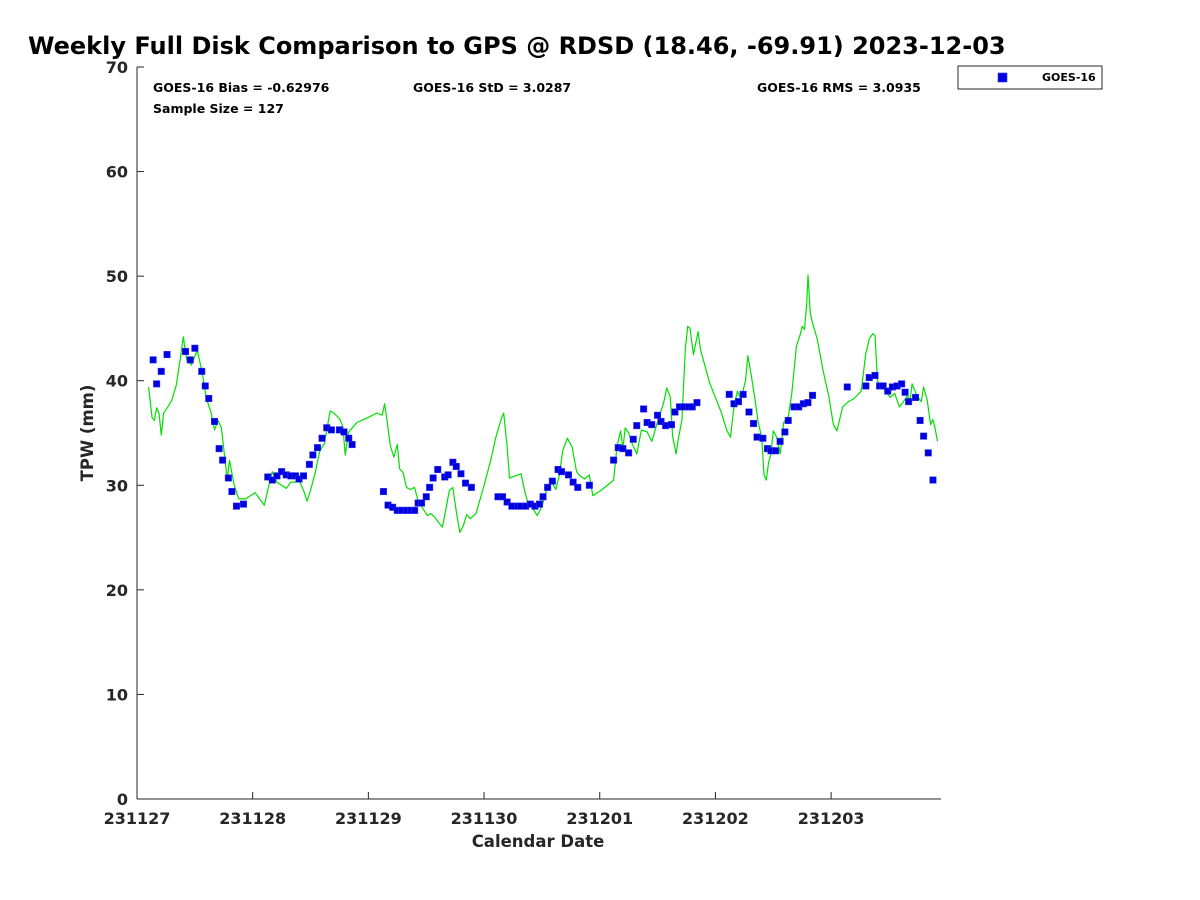 The height and width of the screenshot is (900, 1200). I want to click on legend-marker-goes16, so click(1002, 77).